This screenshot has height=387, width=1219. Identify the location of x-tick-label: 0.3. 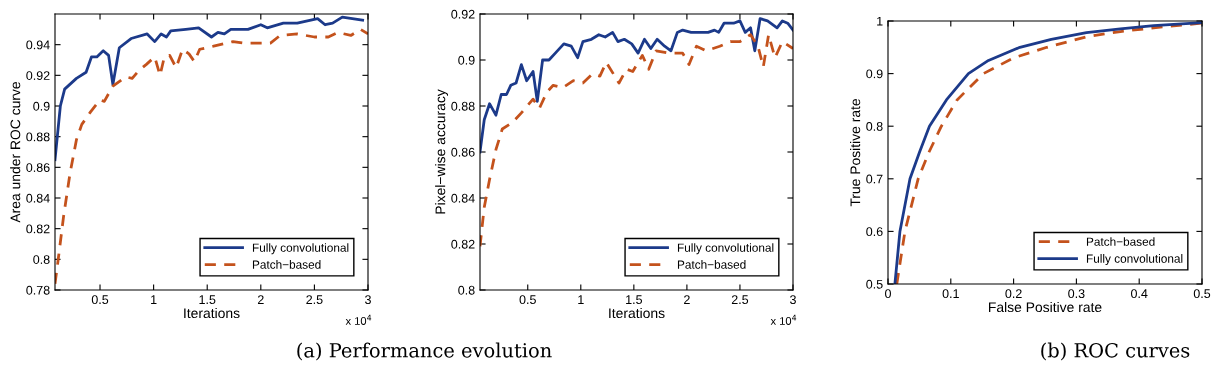
(1076, 294).